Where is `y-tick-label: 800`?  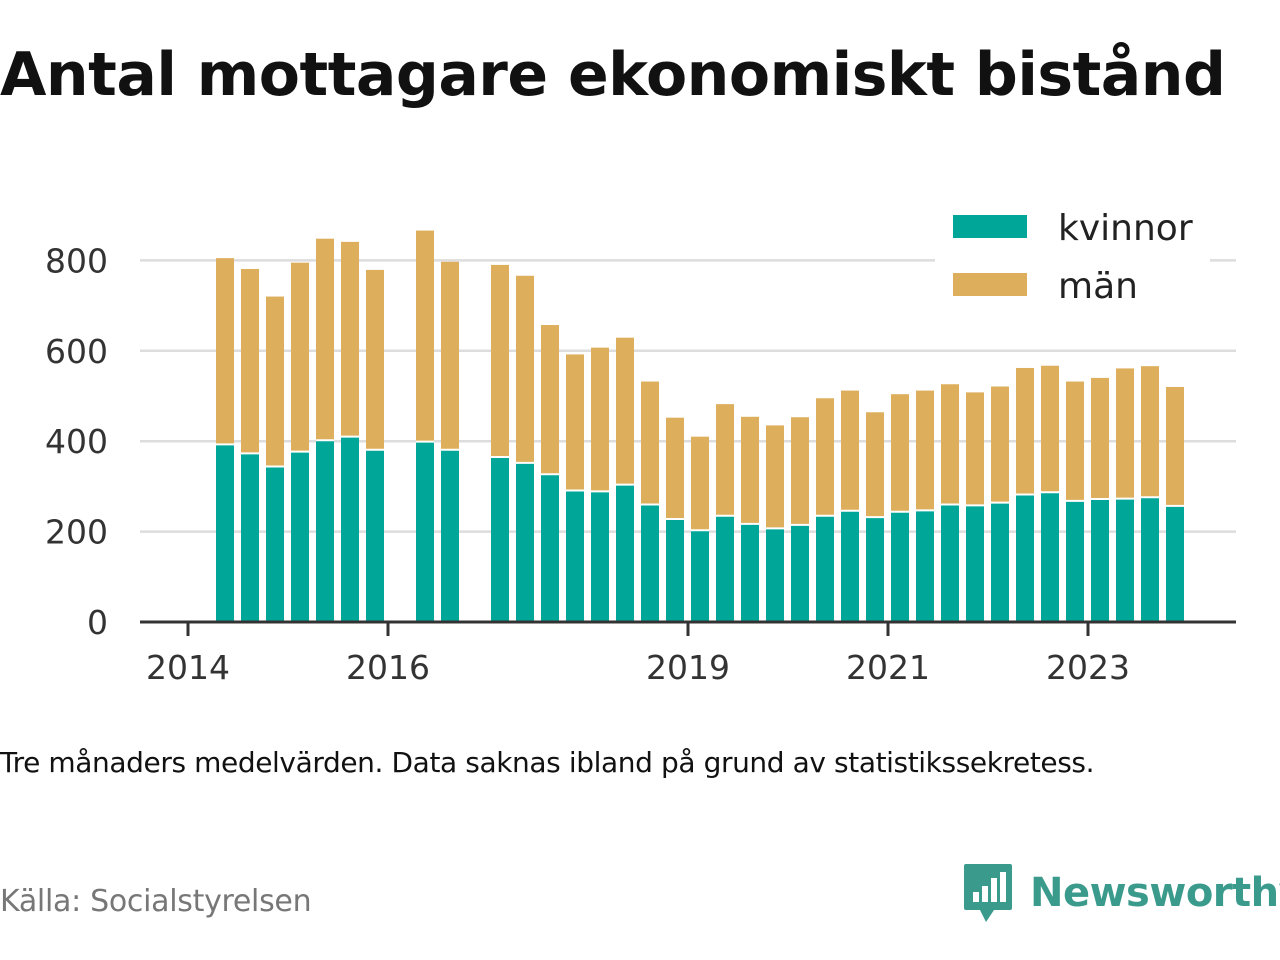
y-tick-label: 800 is located at coordinates (76, 260).